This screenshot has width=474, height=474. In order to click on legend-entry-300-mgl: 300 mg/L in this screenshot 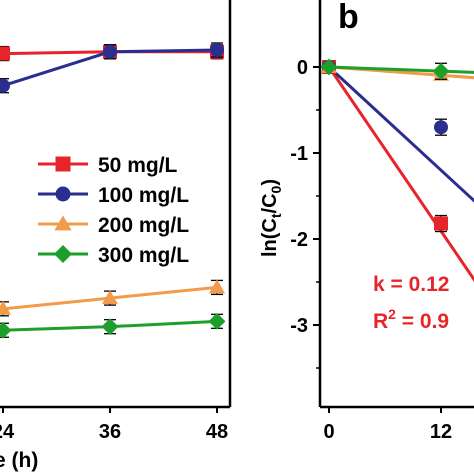, I will do `click(113, 255)`.